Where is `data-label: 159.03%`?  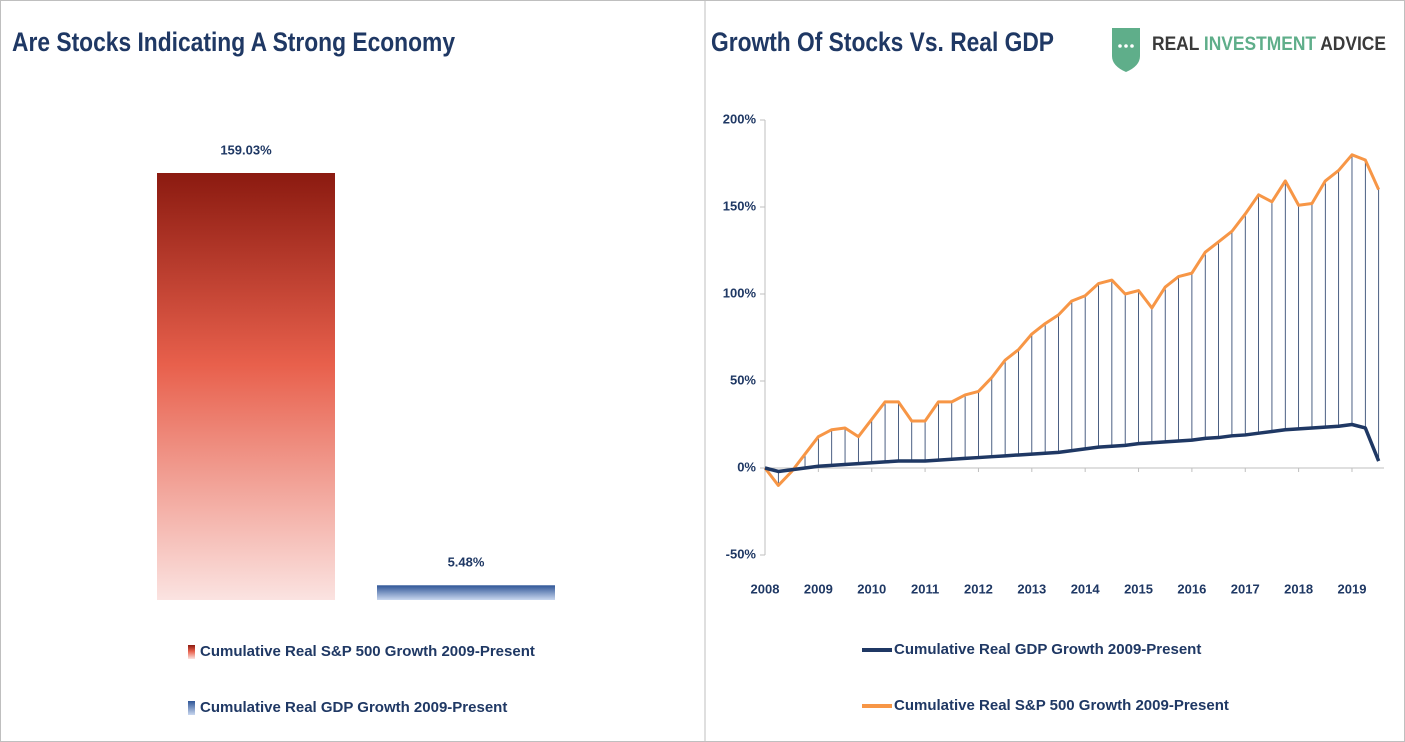 data-label: 159.03% is located at coordinates (246, 149).